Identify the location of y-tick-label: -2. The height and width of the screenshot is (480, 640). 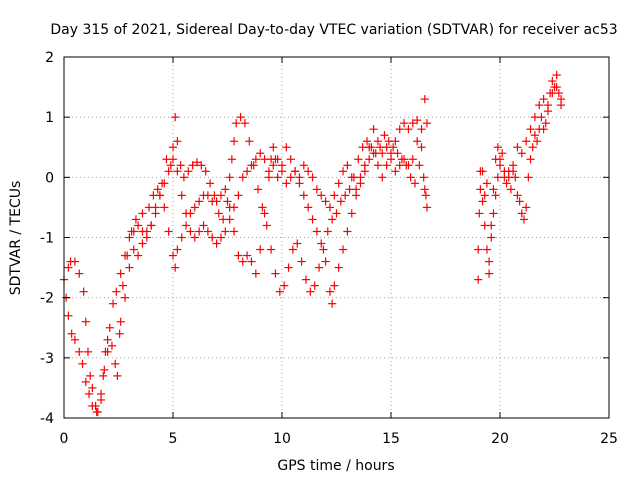
(47, 299).